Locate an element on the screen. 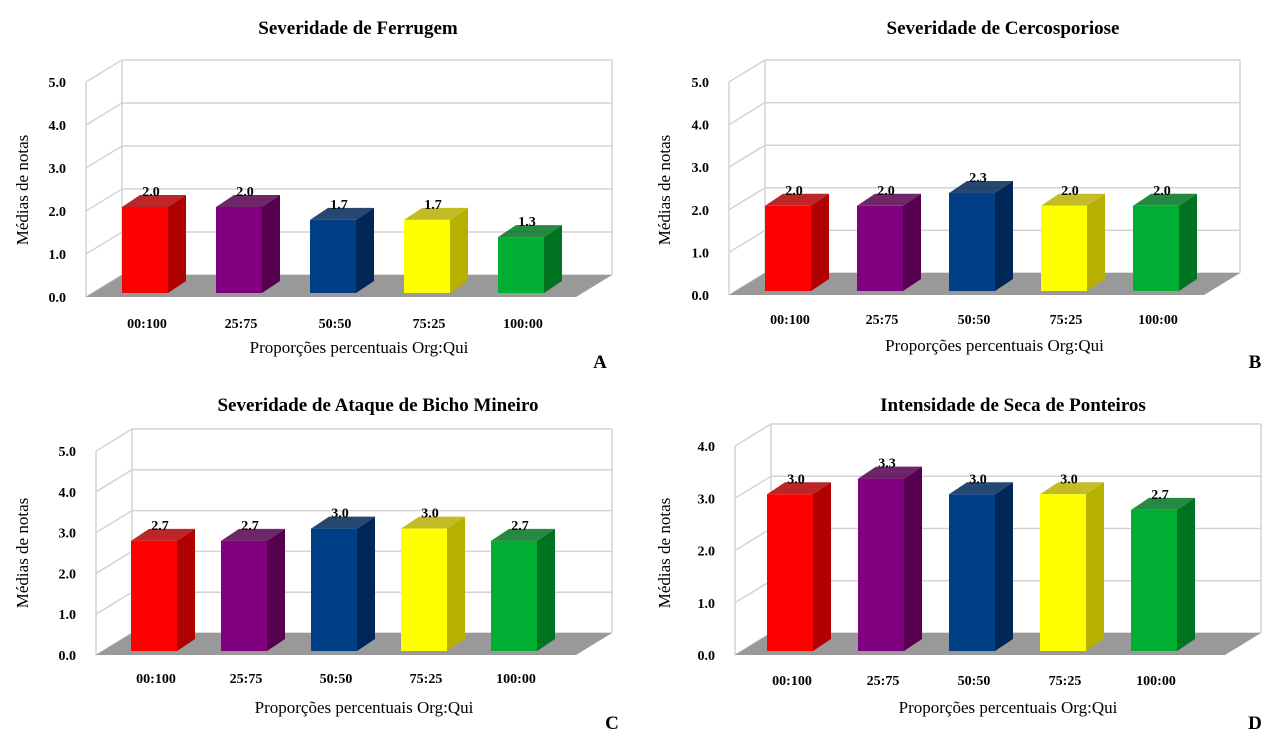  chart-title: Severidade de Ataque de Bicho Mineiro is located at coordinates (377, 405).